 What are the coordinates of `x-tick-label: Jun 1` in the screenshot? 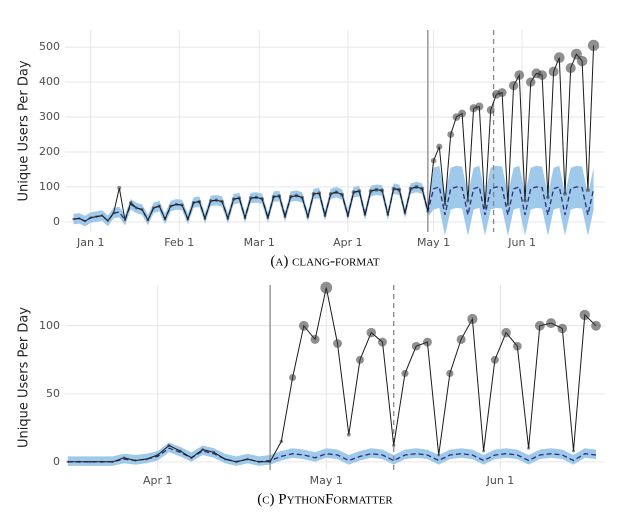 It's located at (521, 242).